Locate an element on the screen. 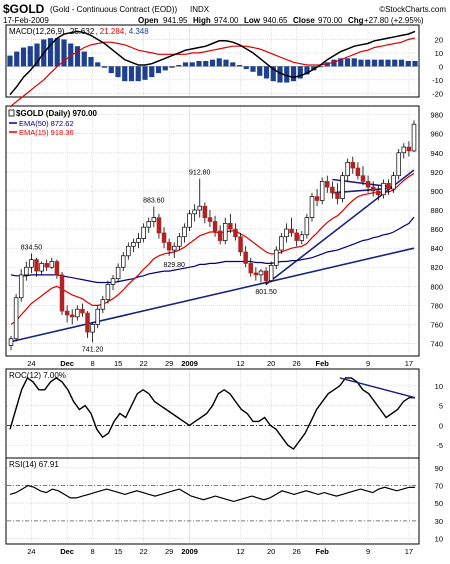 The image size is (450, 564). open-value: 941.95 is located at coordinates (175, 20).